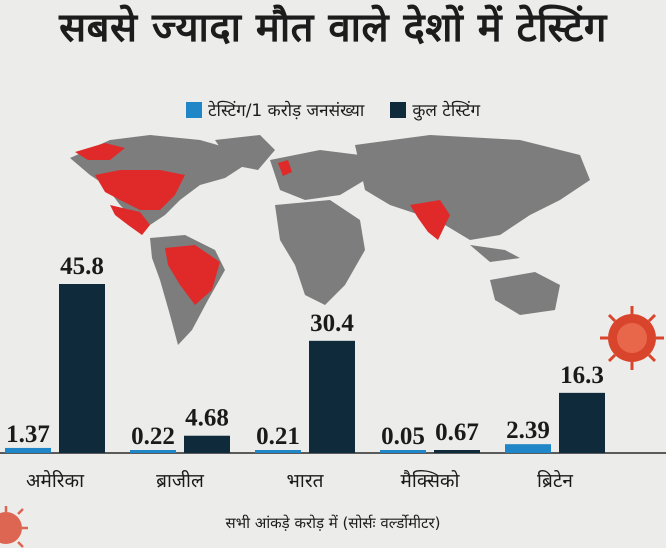  Describe the element at coordinates (495, 253) in the screenshot. I see `map-islands` at that location.